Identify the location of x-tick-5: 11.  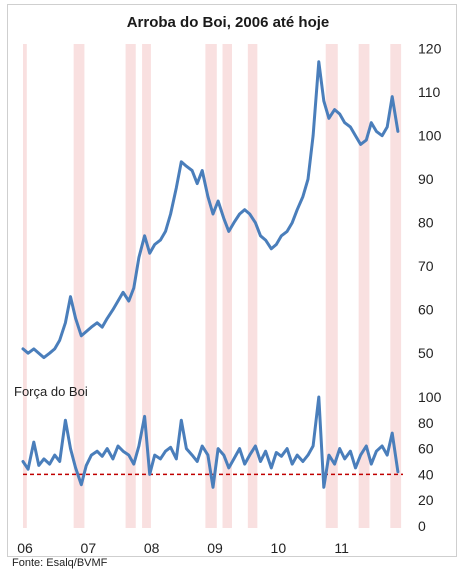
(341, 548).